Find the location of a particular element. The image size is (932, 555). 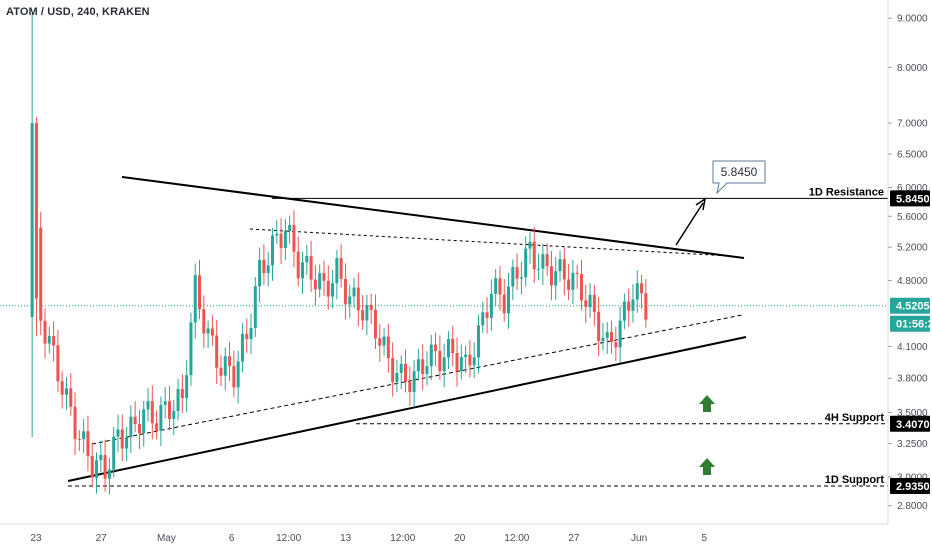

support-4h-price-tag-text: 3.4070 is located at coordinates (913, 425).